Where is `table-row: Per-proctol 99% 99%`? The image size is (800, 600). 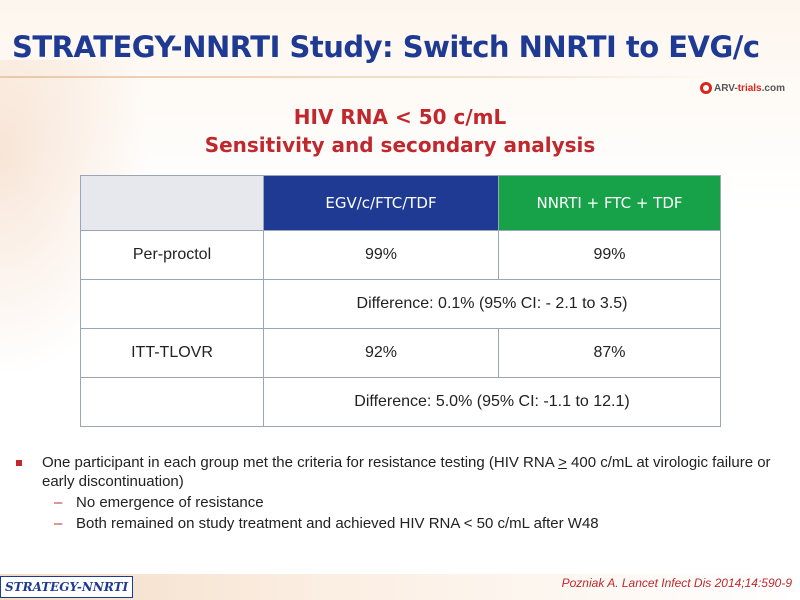 table-row: Per-proctol 99% 99% is located at coordinates (400, 255).